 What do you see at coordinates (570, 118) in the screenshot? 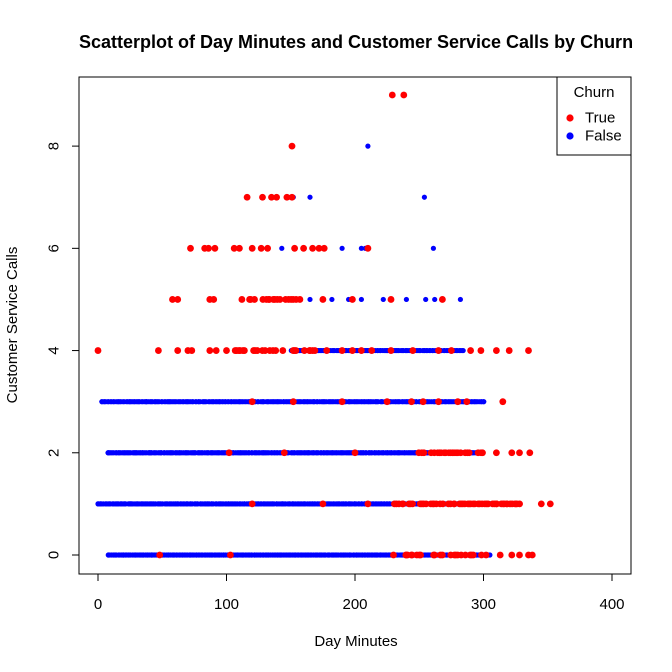
I see `legend-marker-true` at bounding box center [570, 118].